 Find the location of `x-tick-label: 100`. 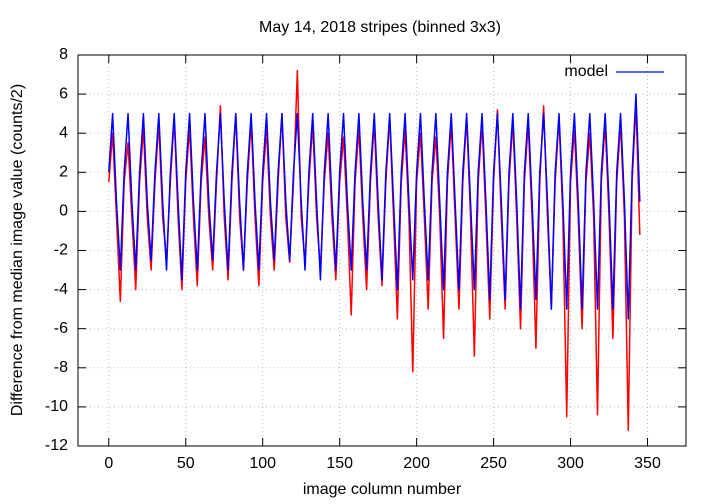

x-tick-label: 100 is located at coordinates (262, 463).